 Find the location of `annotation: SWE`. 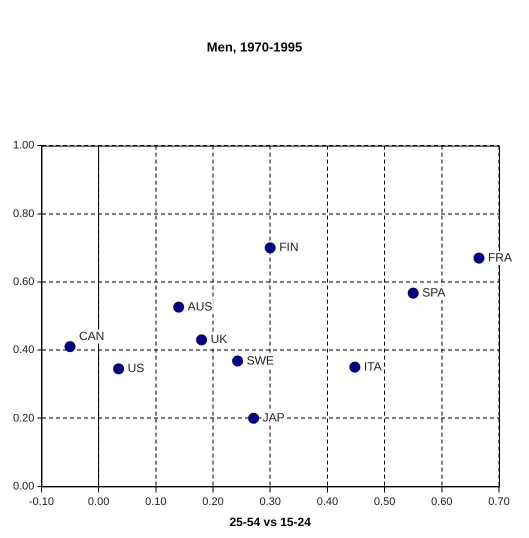

annotation: SWE is located at coordinates (260, 360).